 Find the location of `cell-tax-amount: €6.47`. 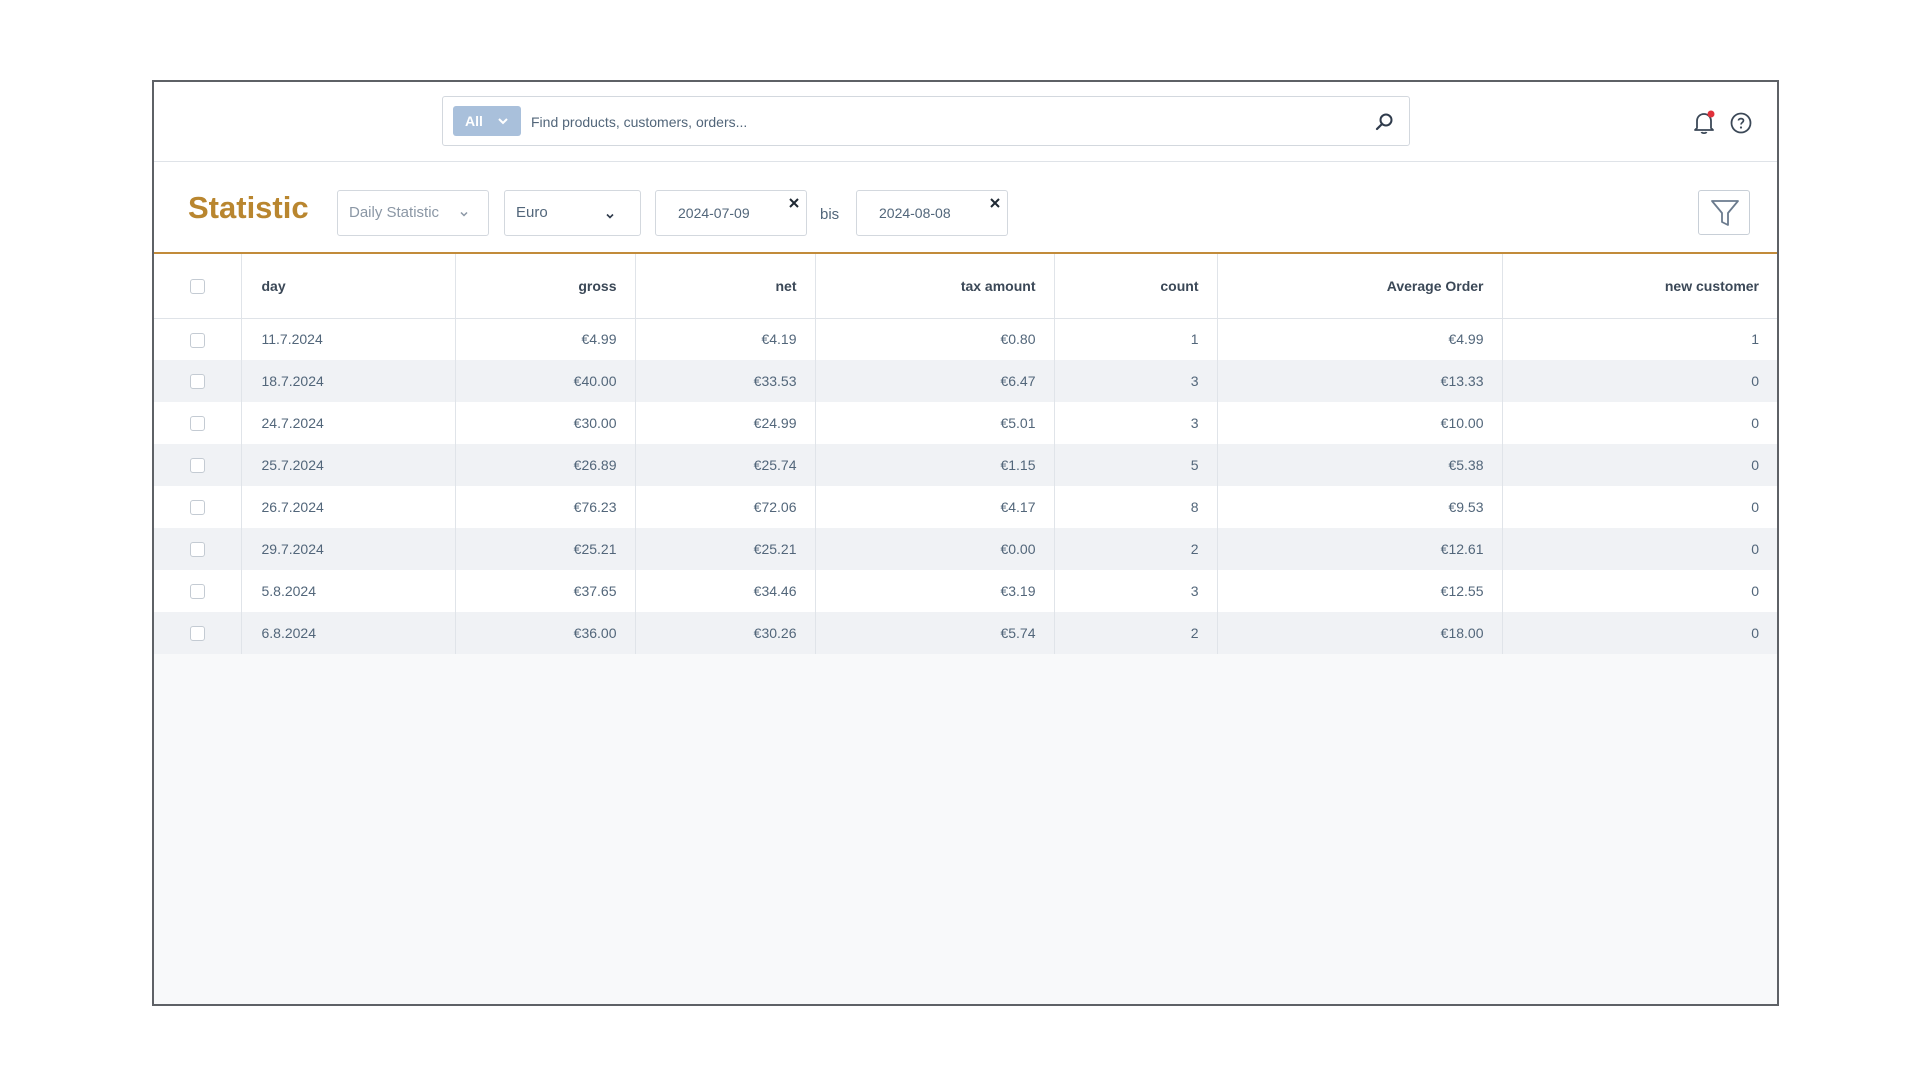

cell-tax-amount: €6.47 is located at coordinates (934, 381).